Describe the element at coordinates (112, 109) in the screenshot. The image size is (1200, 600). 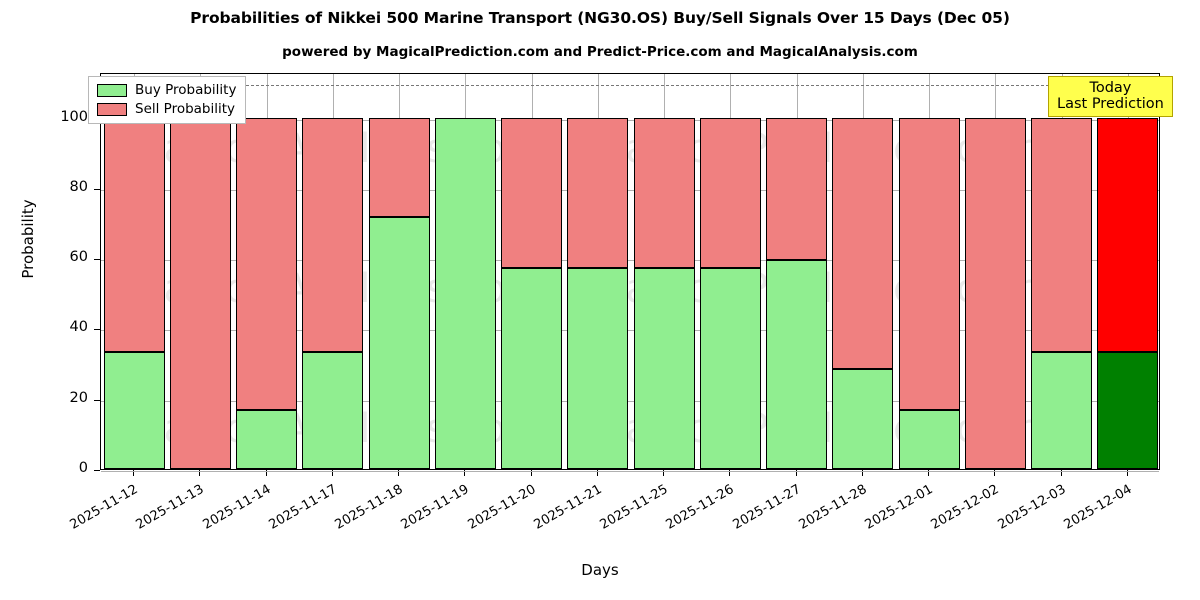
I see `legend-swatch-sell` at that location.